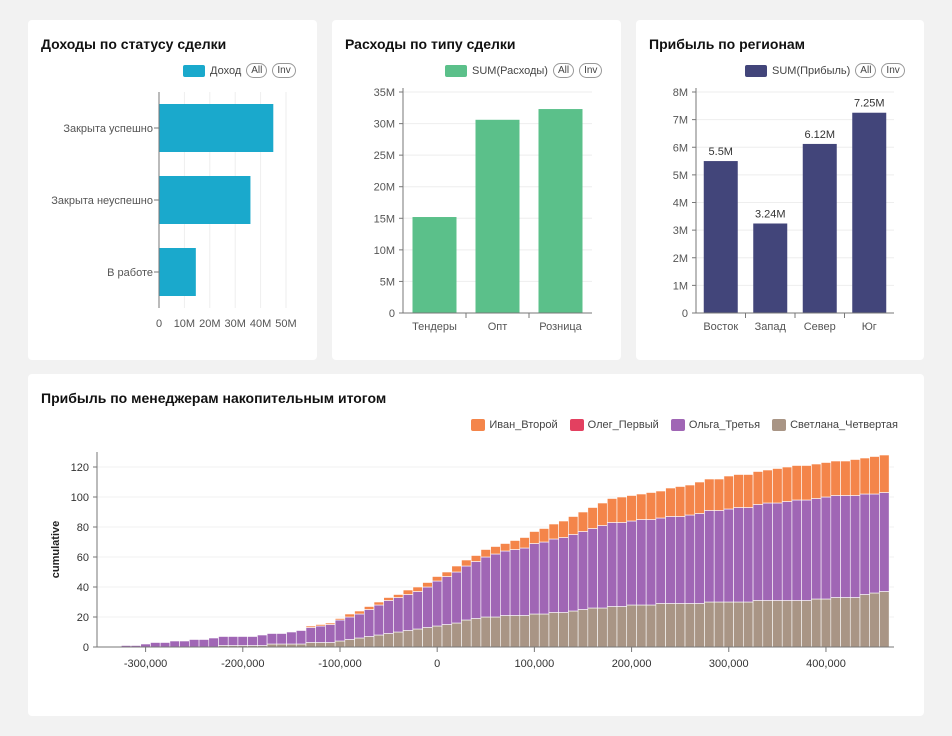 The image size is (952, 736). What do you see at coordinates (680, 121) in the screenshot?
I see `y-tick-label: 7M` at bounding box center [680, 121].